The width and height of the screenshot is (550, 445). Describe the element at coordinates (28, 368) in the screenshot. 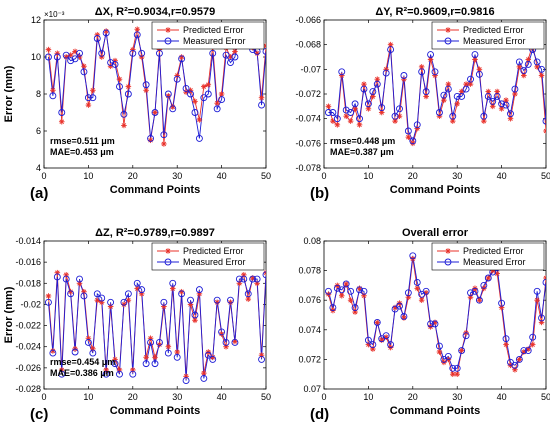

I see `y-tick-label: -0.026` at that location.